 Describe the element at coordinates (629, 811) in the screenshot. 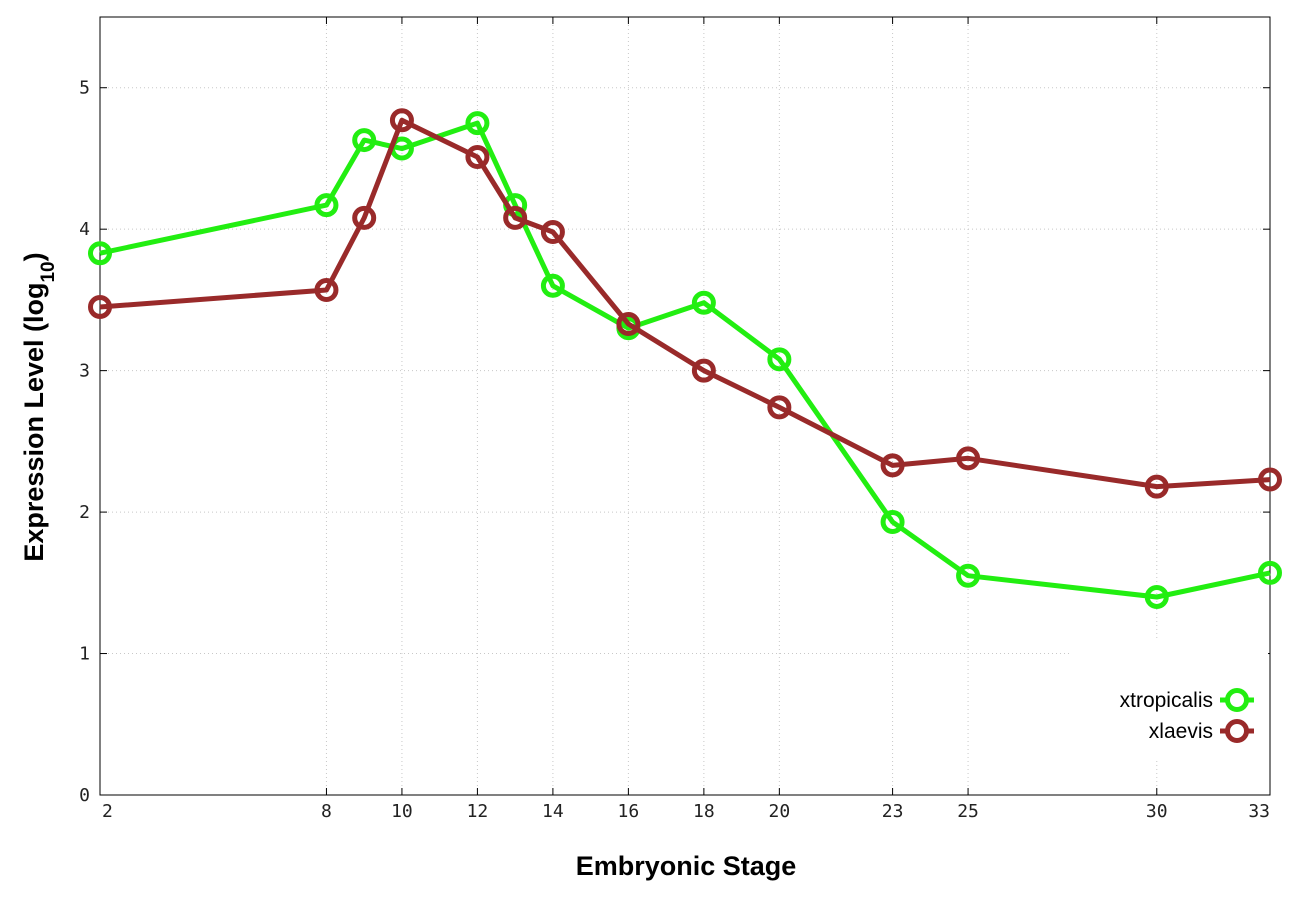

I see `x-tick-label: 16` at that location.